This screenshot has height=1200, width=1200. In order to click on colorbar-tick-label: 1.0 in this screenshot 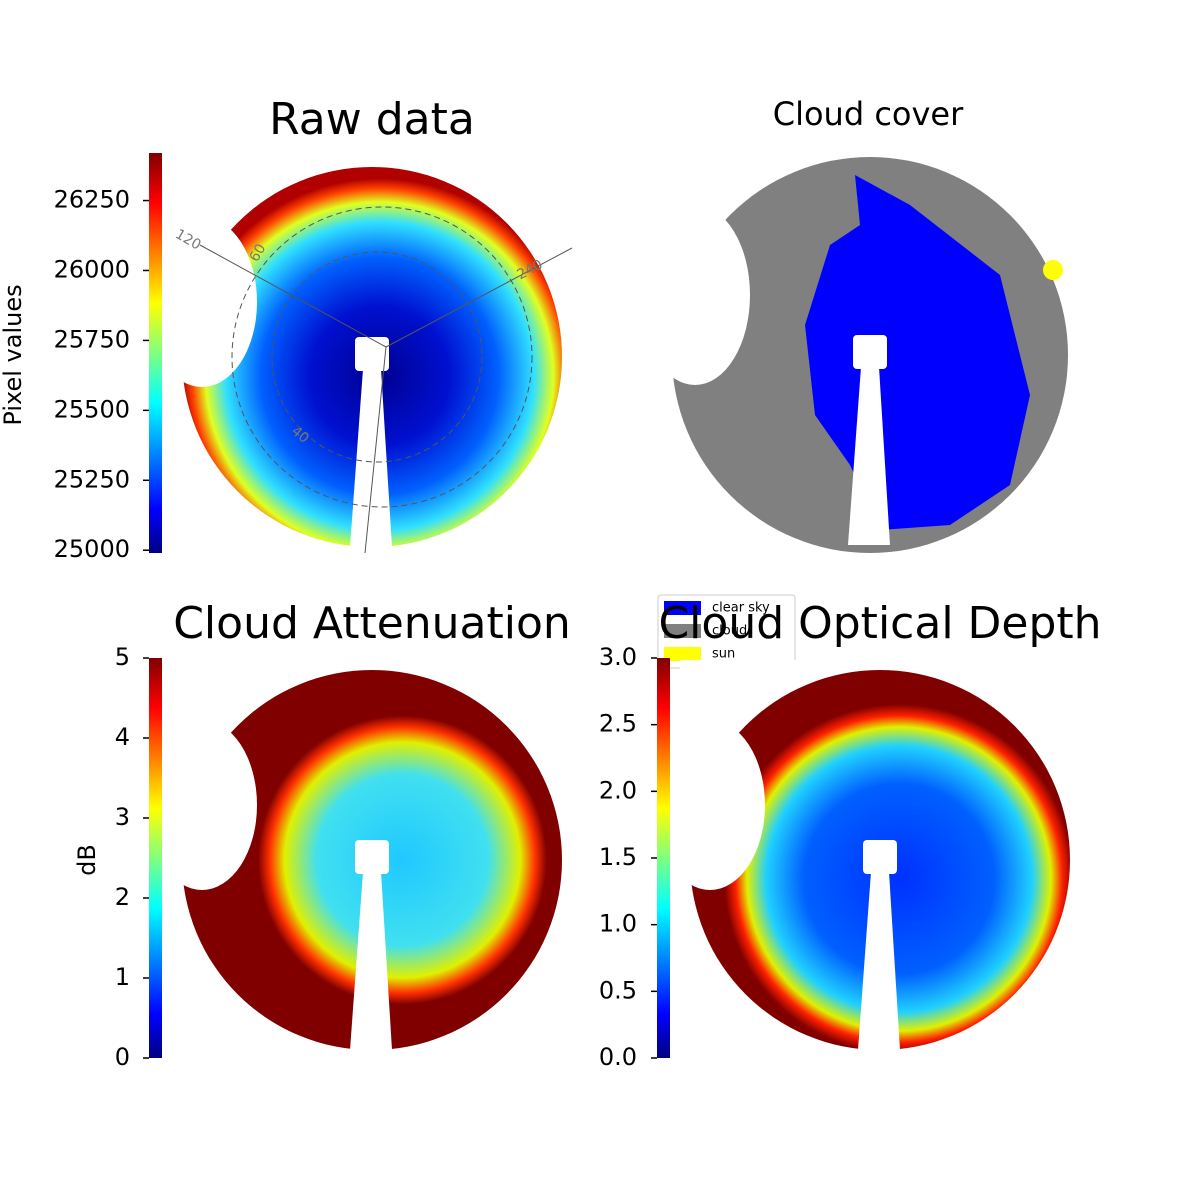, I will do `click(618, 924)`.